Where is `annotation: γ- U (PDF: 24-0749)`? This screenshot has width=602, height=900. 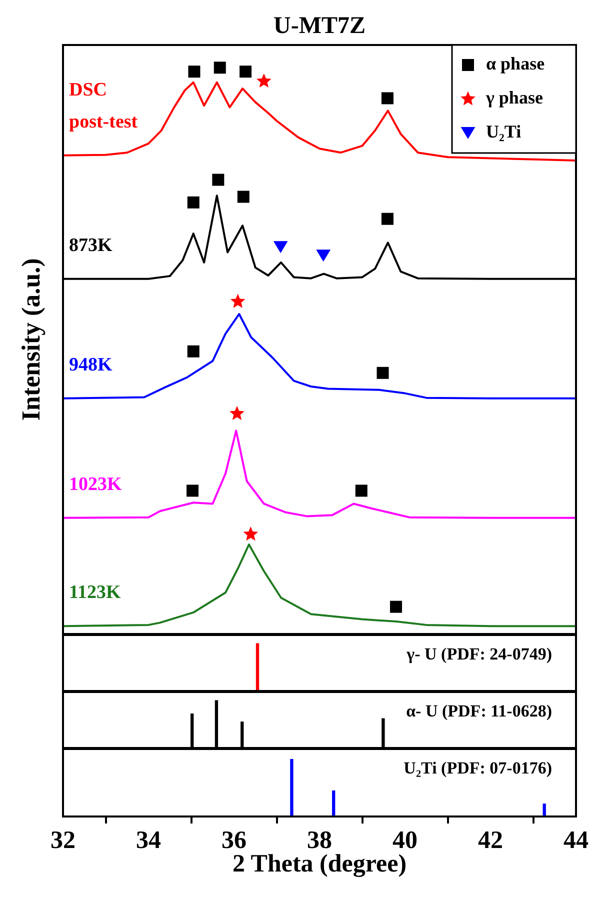 annotation: γ- U (PDF: 24-0749) is located at coordinates (479, 654).